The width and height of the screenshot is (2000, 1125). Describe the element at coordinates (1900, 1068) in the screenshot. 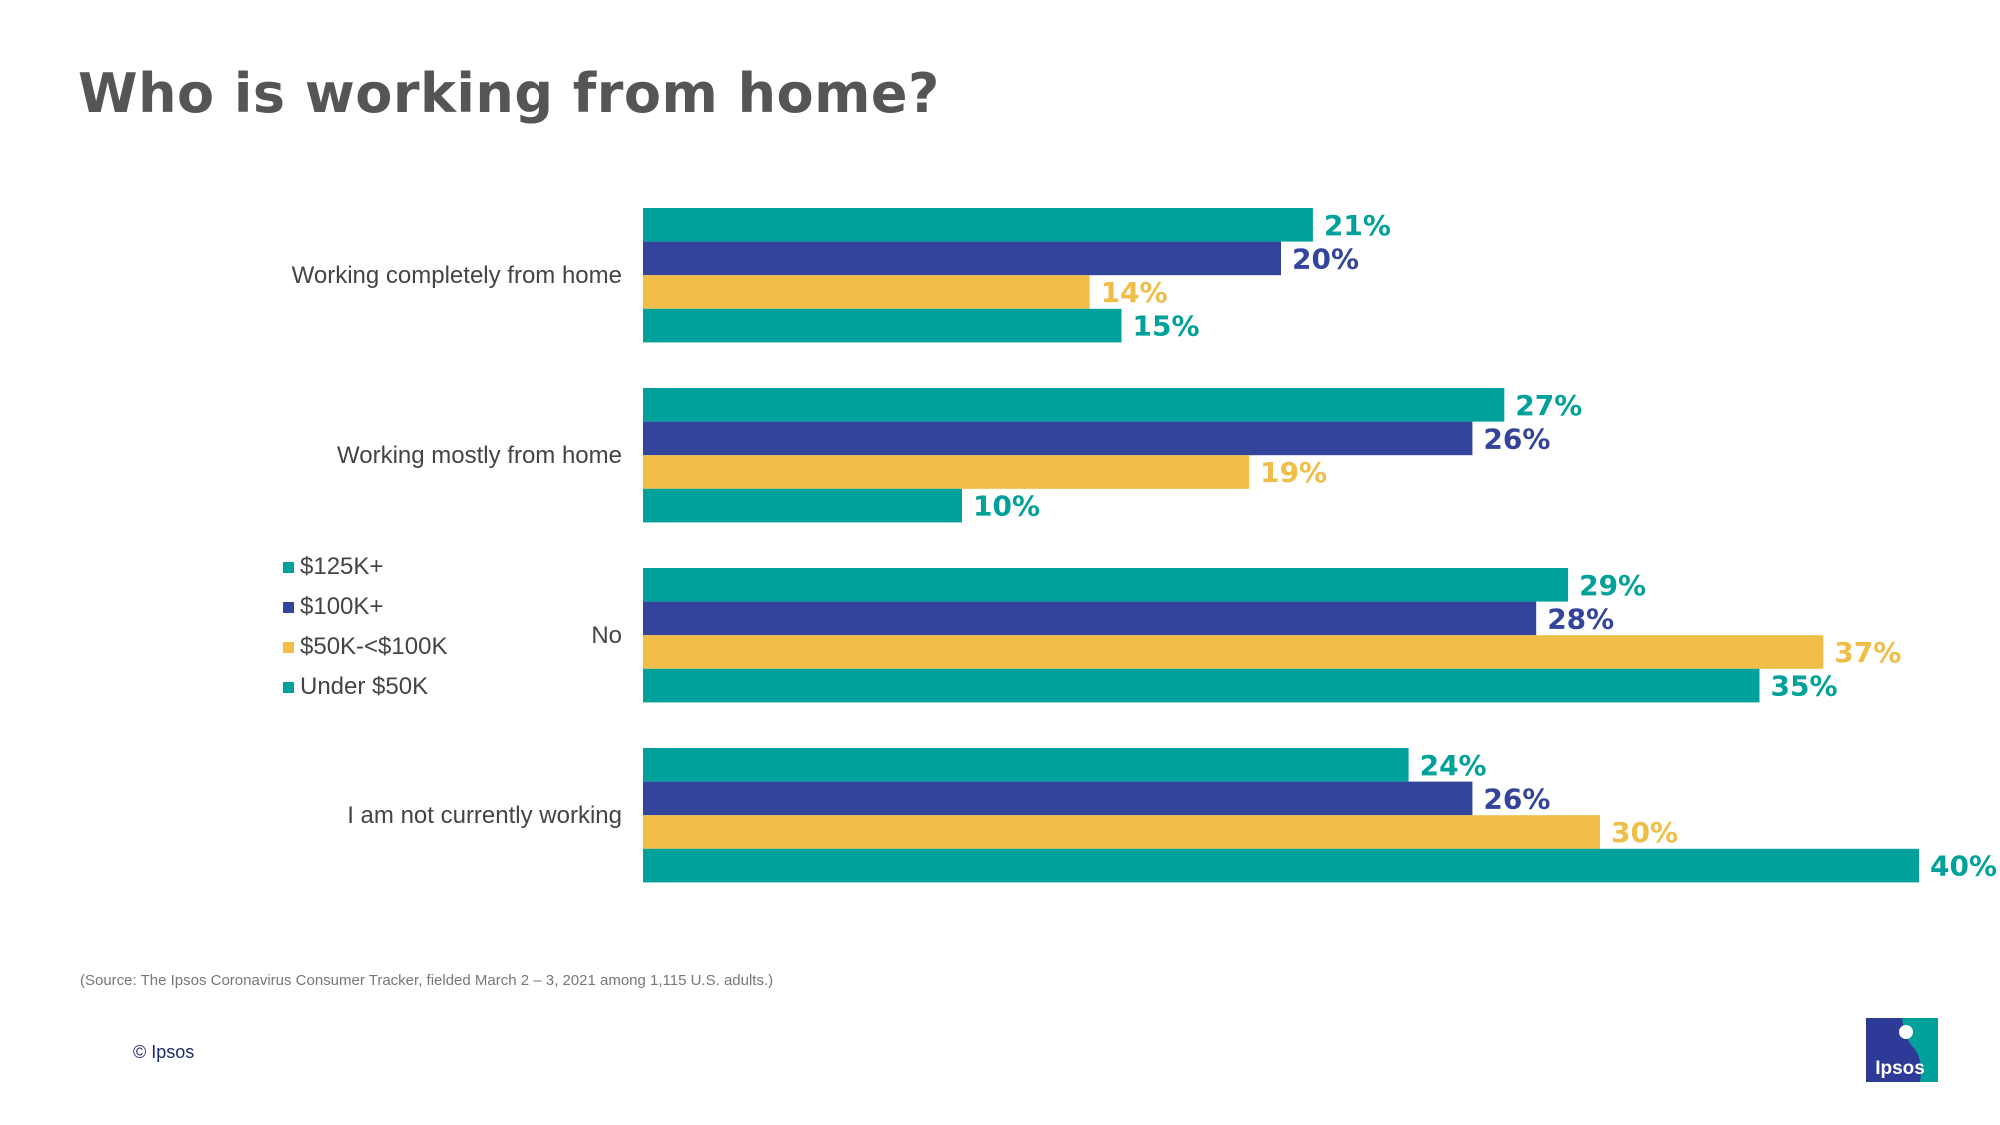

I see `logo-text: Ipsos` at that location.